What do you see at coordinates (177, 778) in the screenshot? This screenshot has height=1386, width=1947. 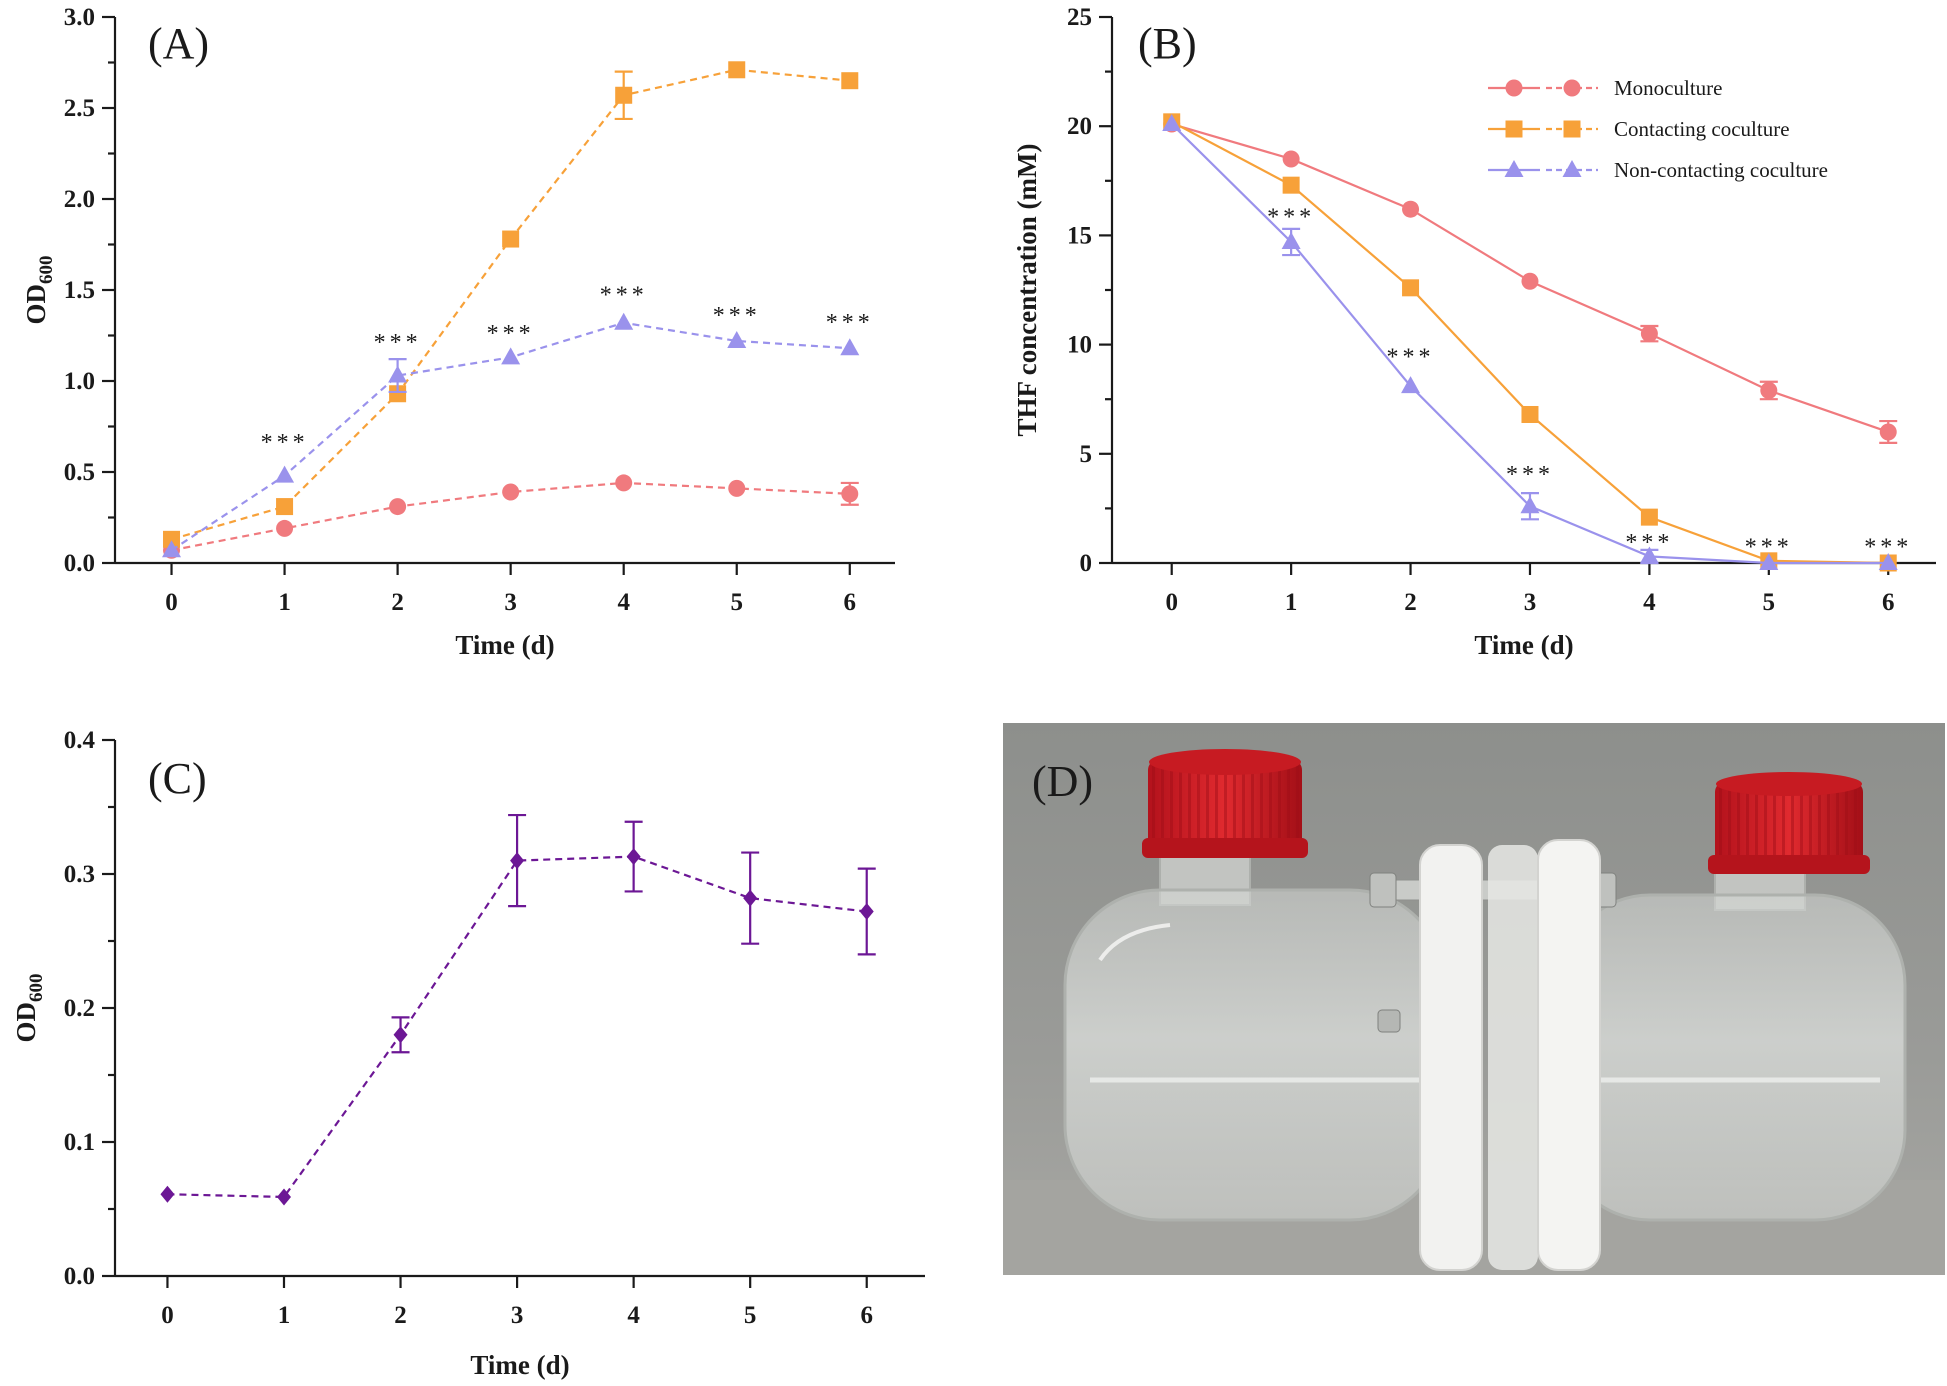 I see `chart-c-panel-label: (C)` at bounding box center [177, 778].